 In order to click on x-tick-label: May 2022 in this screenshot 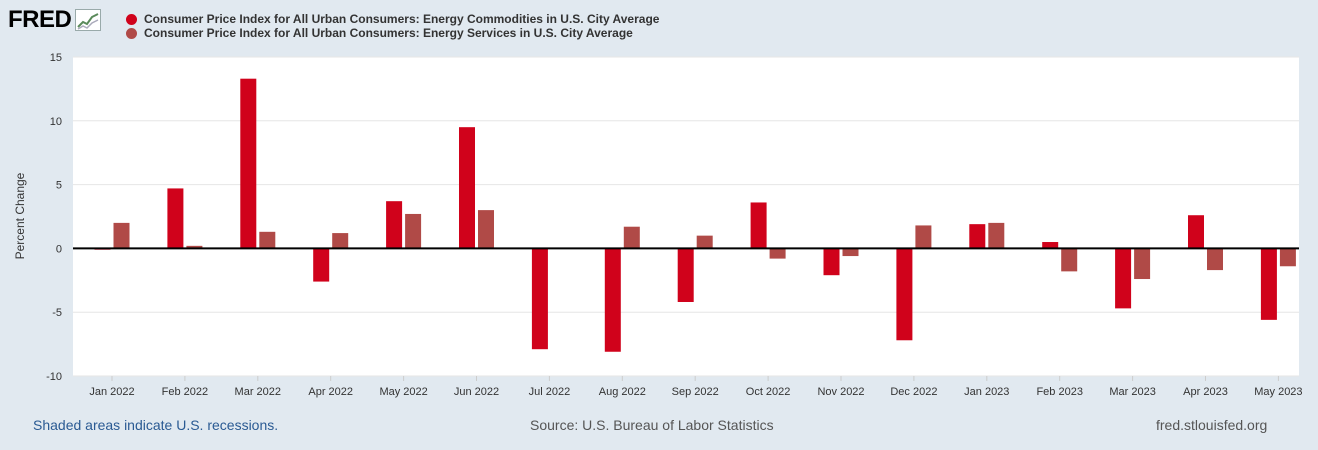, I will do `click(403, 392)`.